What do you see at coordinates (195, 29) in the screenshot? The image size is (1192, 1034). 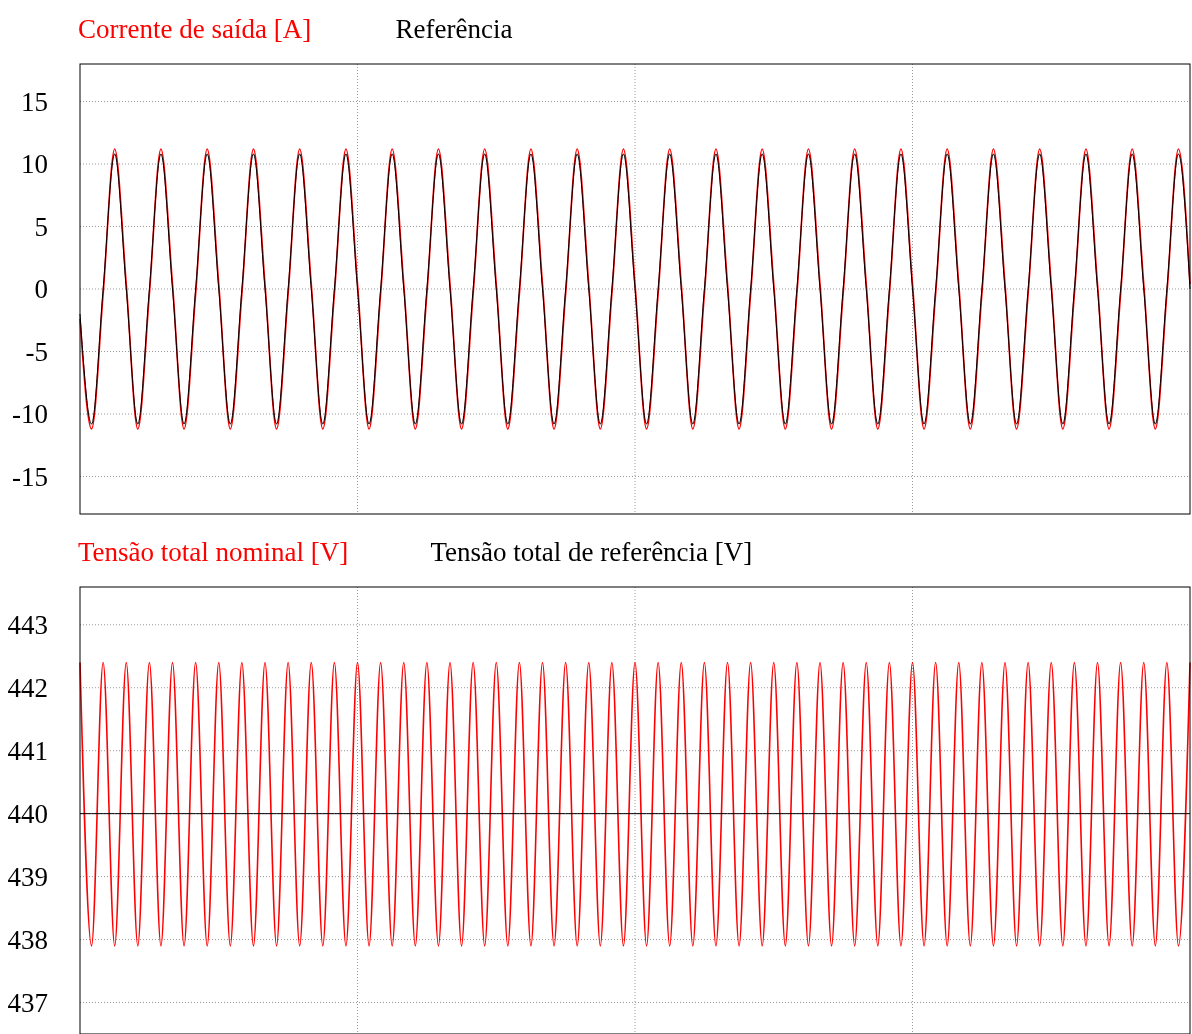 I see `text: Corrente de saída [A]` at bounding box center [195, 29].